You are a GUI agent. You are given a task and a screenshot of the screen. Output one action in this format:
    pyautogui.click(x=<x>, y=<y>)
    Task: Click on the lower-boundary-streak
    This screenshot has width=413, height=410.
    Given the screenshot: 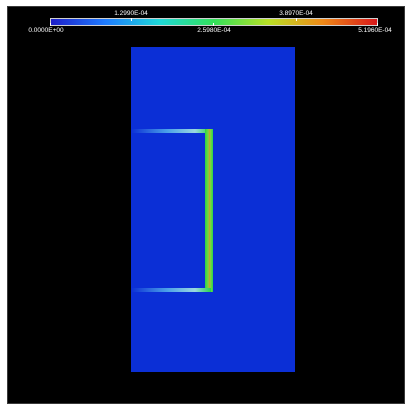 What is the action you would take?
    pyautogui.click(x=171, y=290)
    